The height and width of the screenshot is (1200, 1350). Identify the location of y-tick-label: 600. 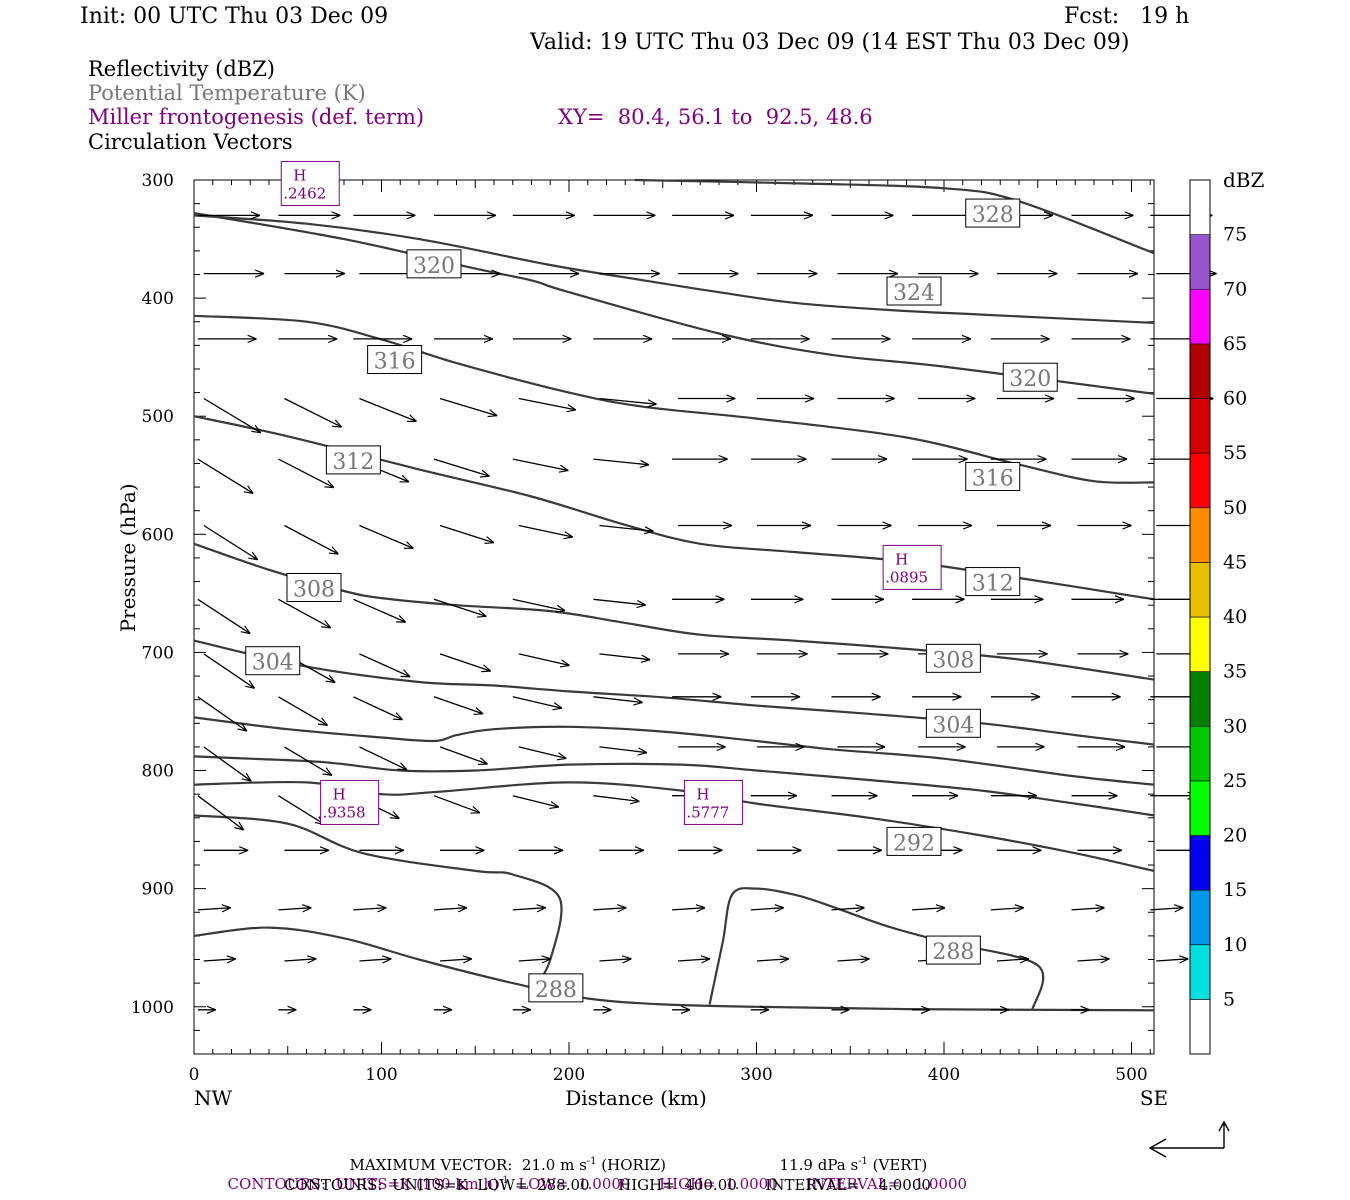
(158, 535).